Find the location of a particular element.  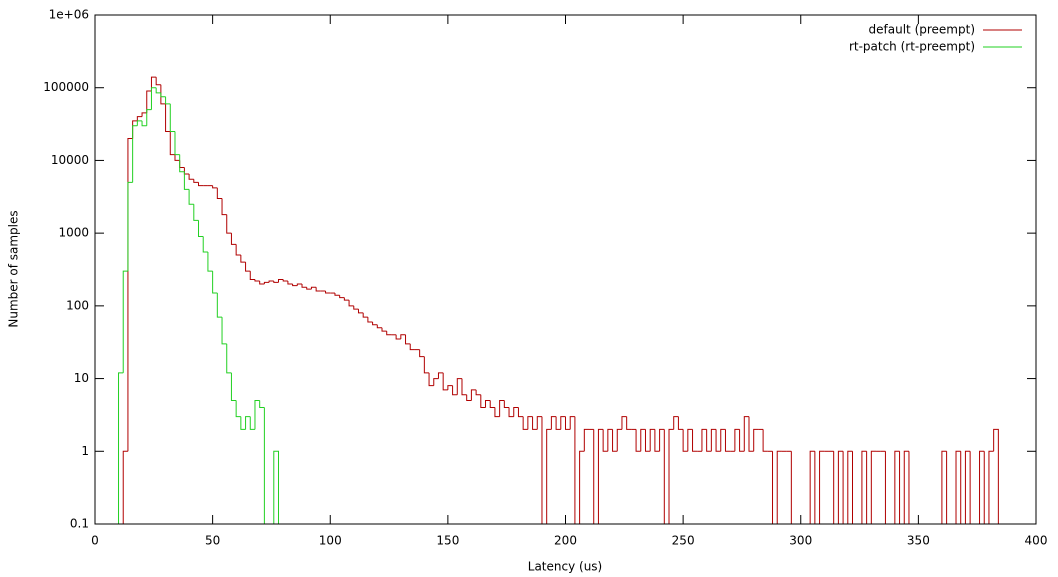

x-tick-label: 150 is located at coordinates (447, 541).